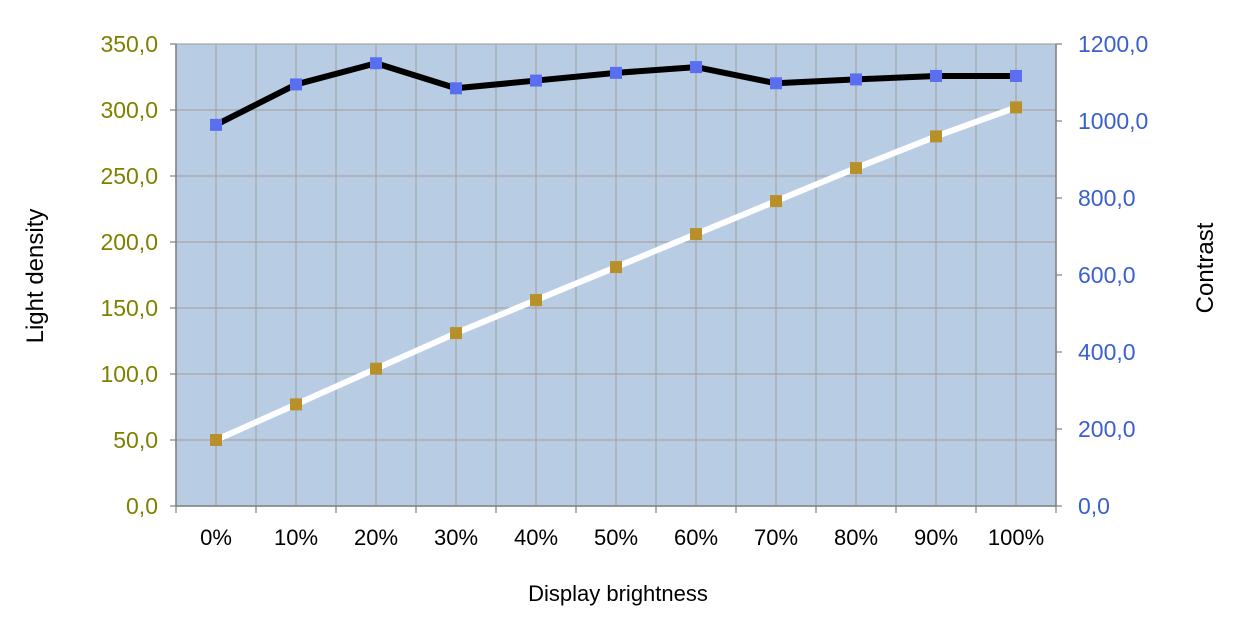 This screenshot has width=1247, height=638. What do you see at coordinates (776, 537) in the screenshot?
I see `x-tick-label: 70%` at bounding box center [776, 537].